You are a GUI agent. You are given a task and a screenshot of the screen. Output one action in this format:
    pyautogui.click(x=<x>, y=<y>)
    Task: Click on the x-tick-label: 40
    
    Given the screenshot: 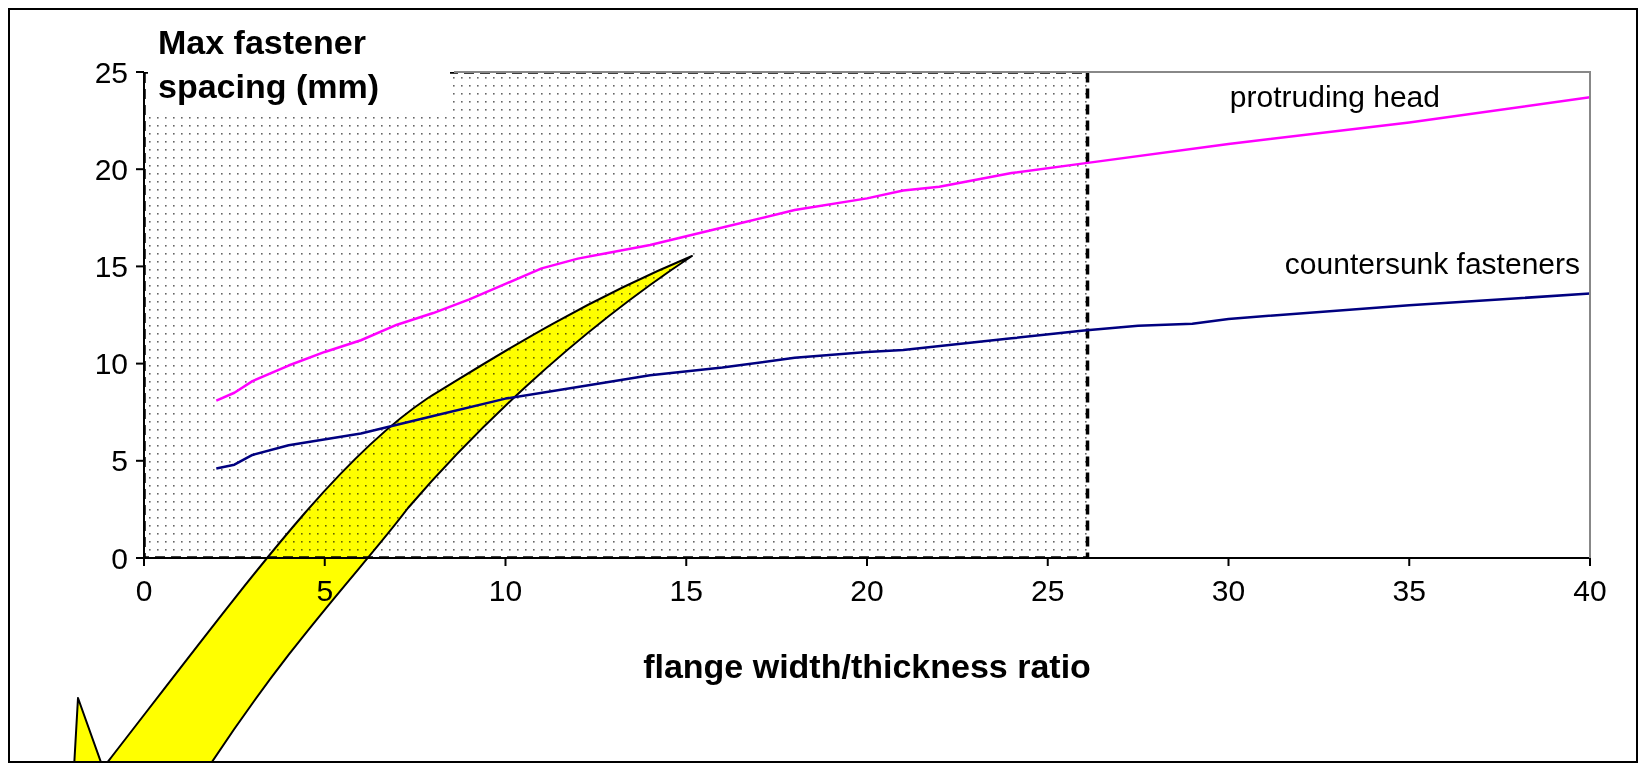 What is the action you would take?
    pyautogui.click(x=1590, y=591)
    